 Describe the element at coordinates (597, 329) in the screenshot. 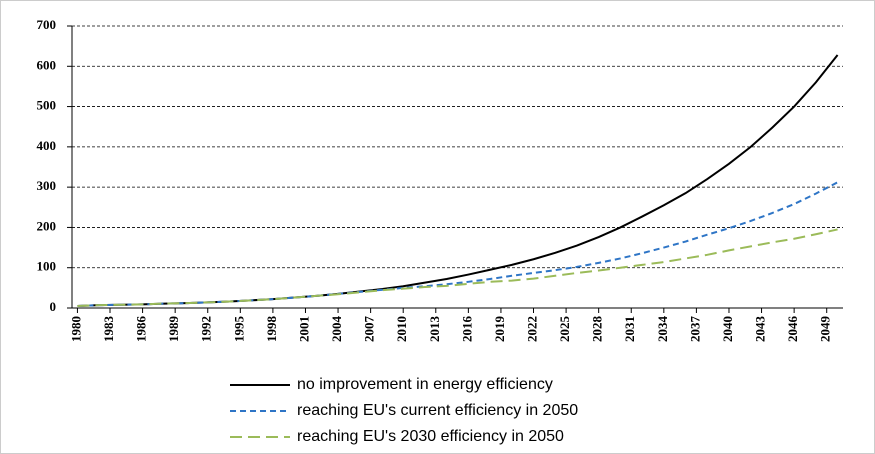

I see `x-tick-label: 2028` at that location.